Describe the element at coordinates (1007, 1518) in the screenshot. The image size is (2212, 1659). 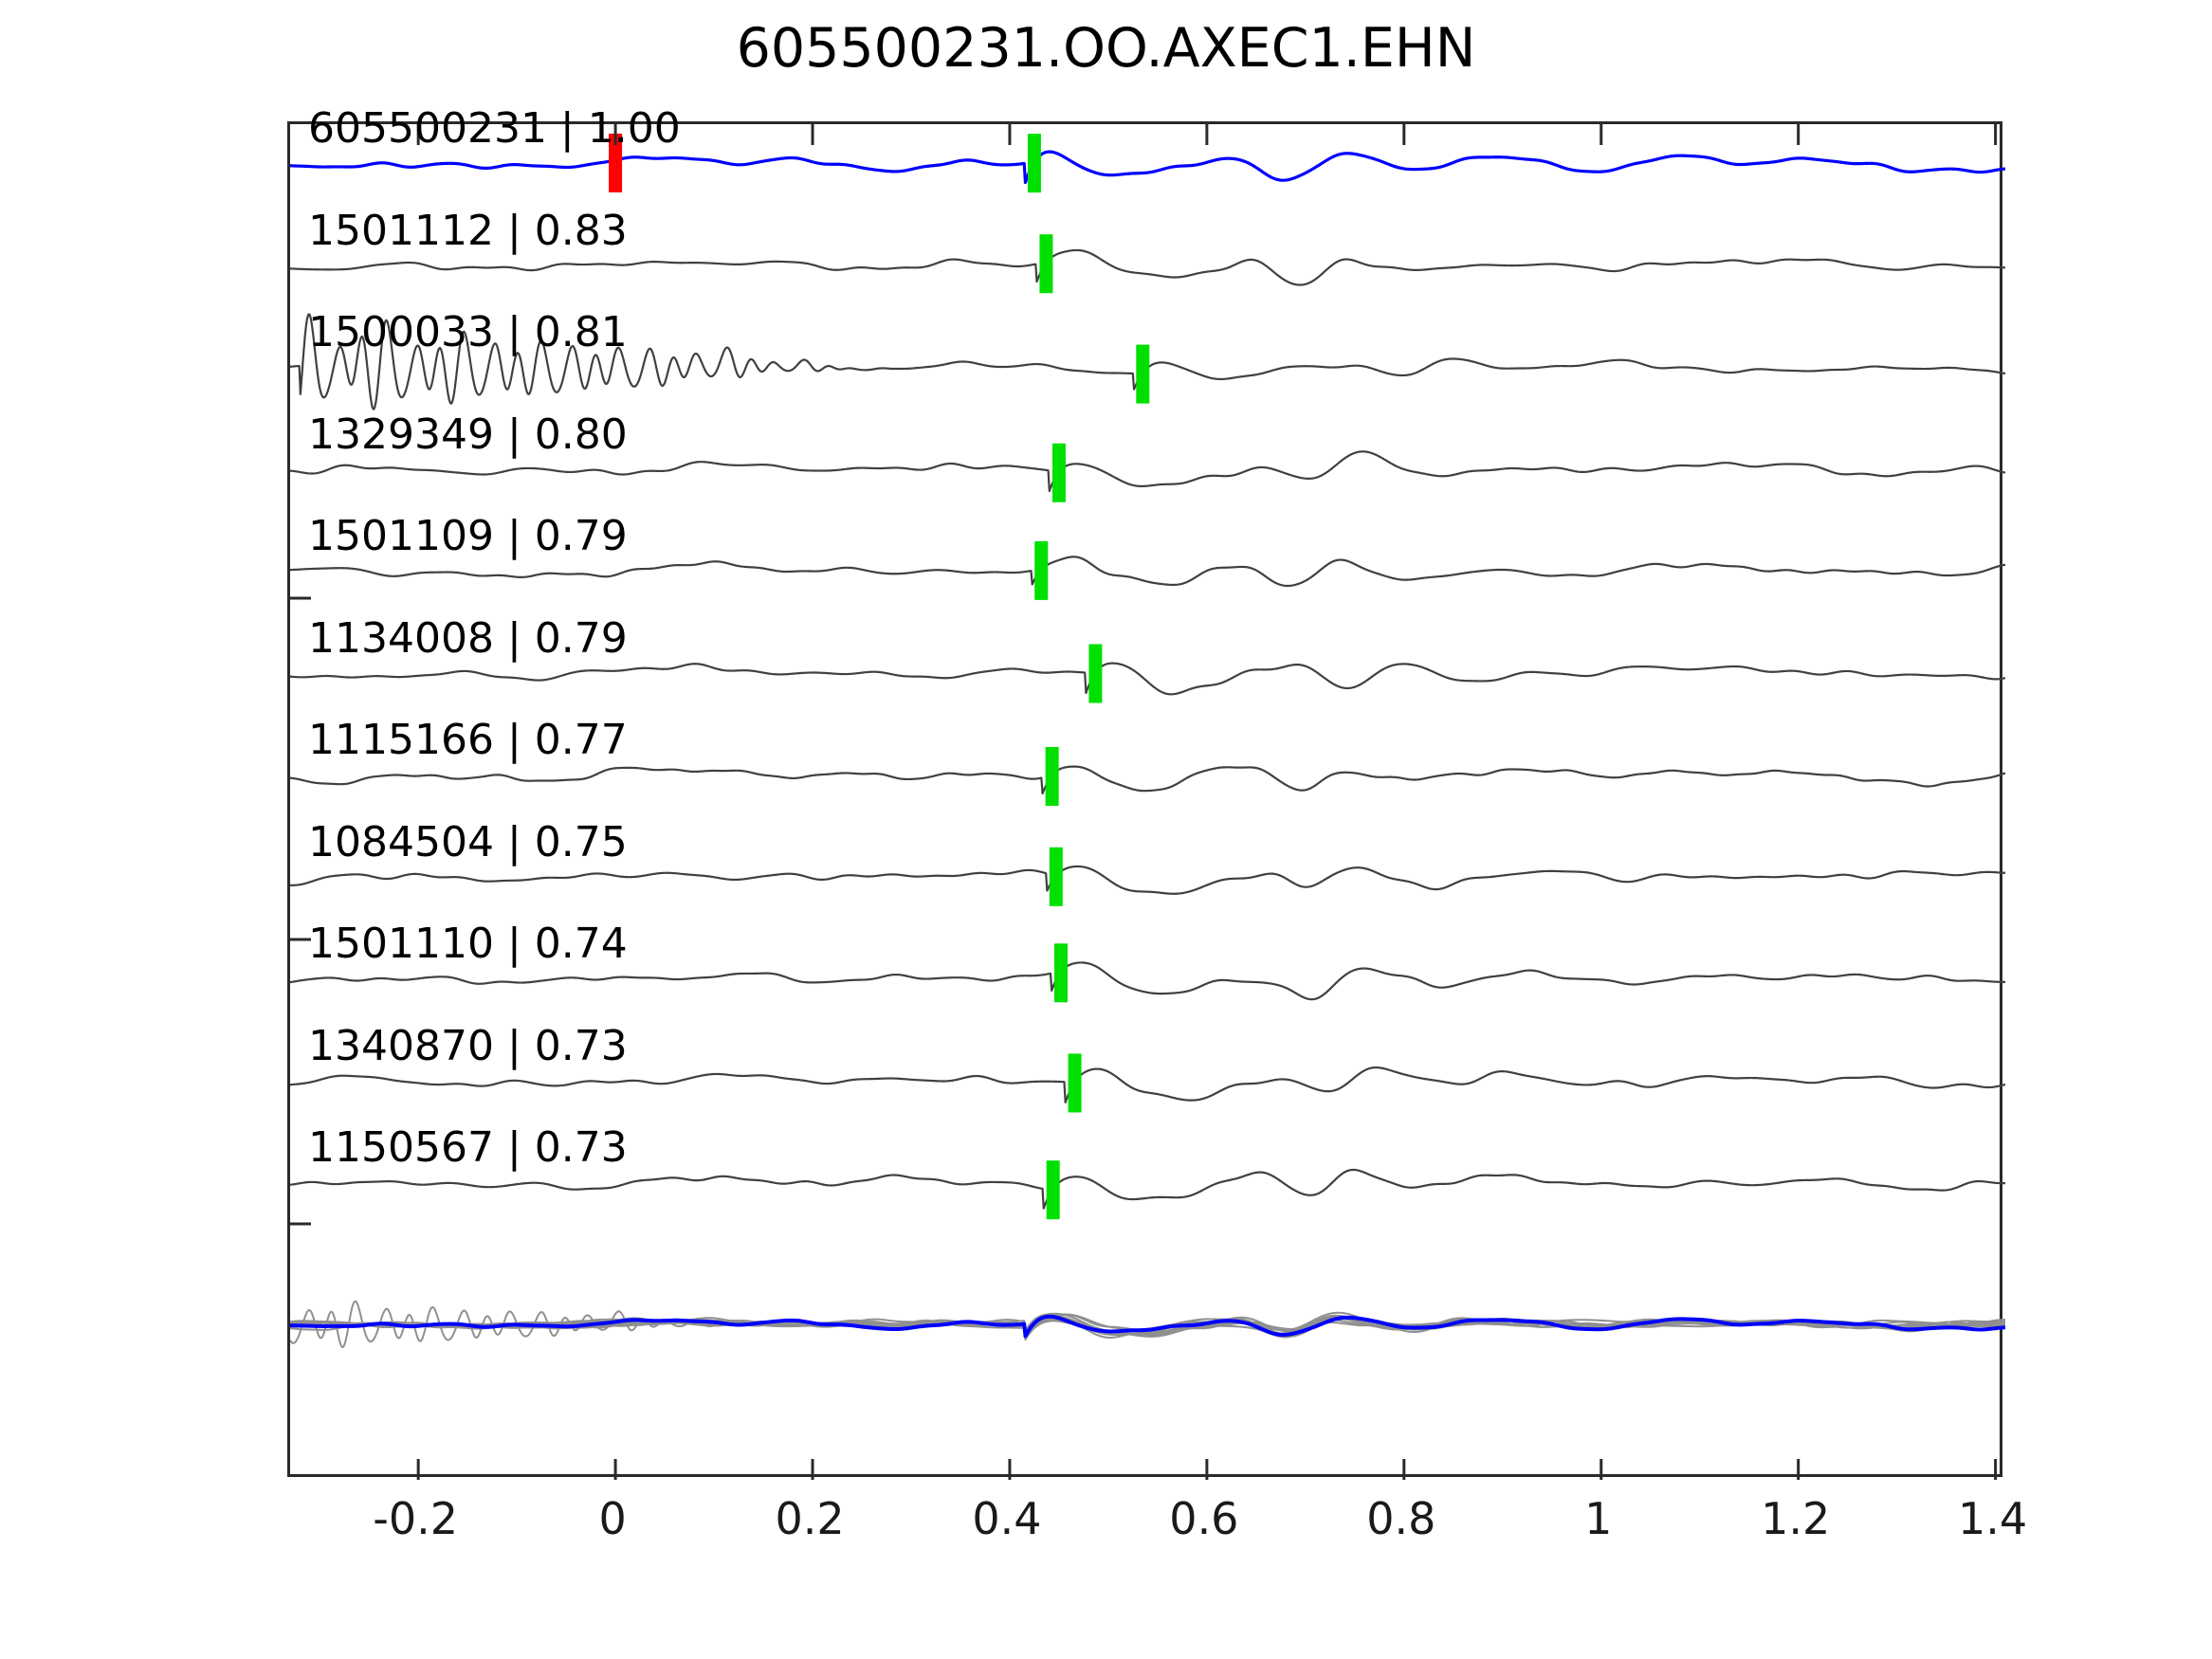
I see `x-tick-label: 0.4` at that location.